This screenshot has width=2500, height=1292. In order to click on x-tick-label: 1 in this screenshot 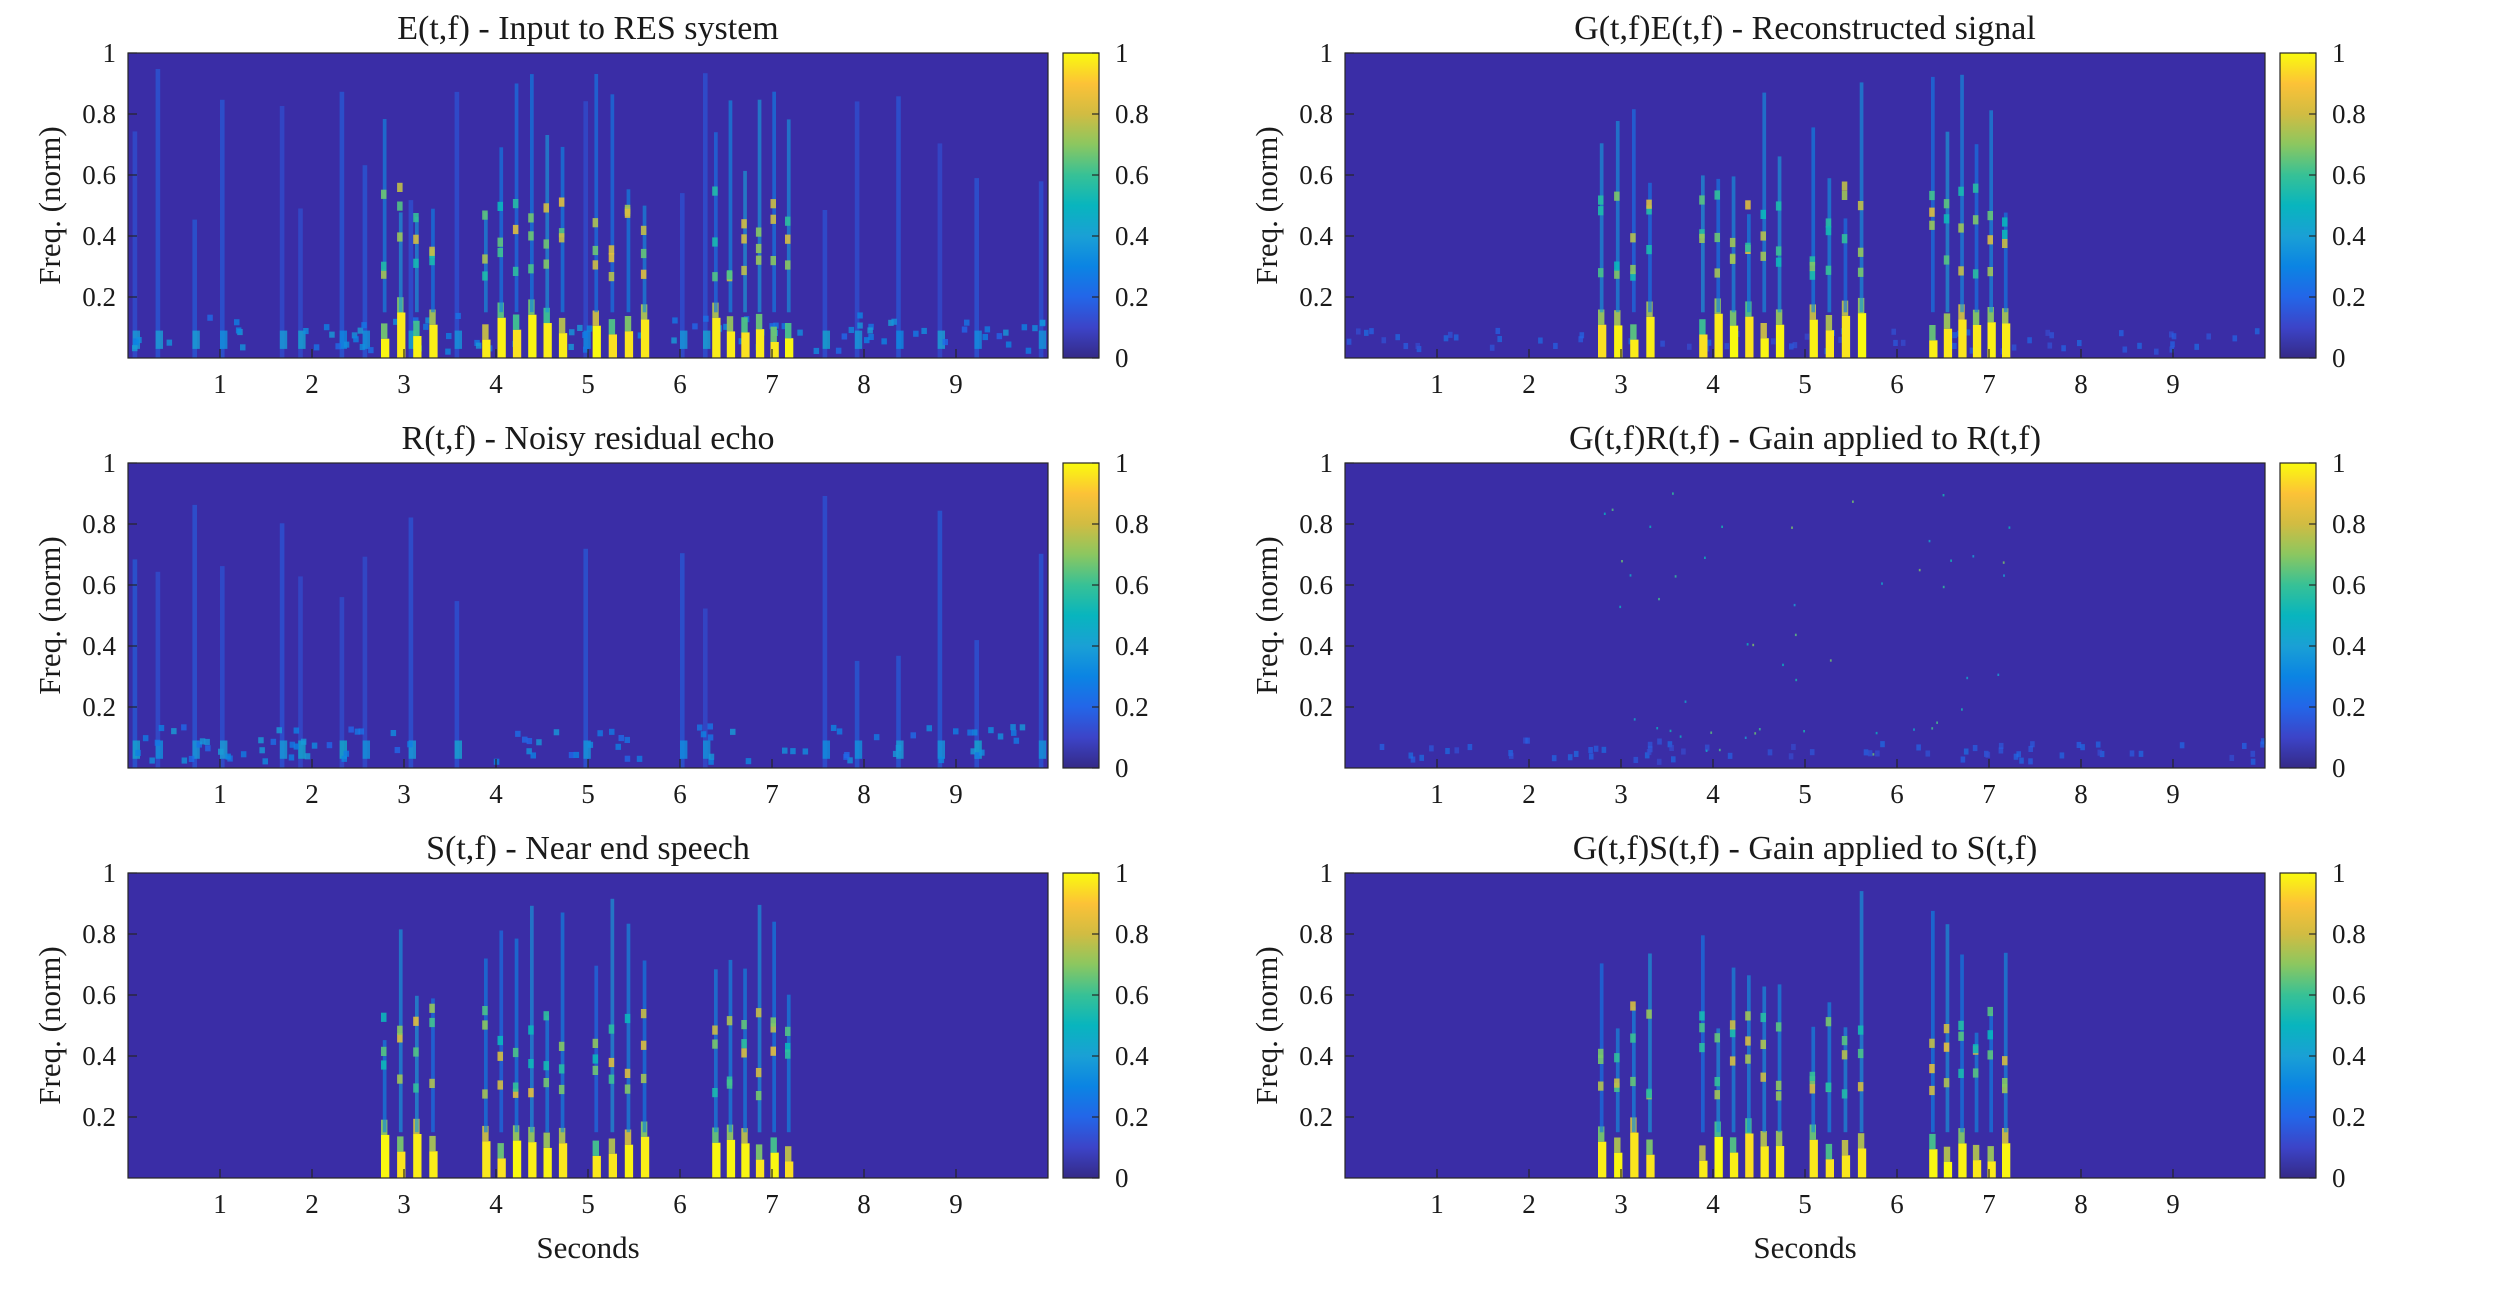, I will do `click(1437, 384)`.